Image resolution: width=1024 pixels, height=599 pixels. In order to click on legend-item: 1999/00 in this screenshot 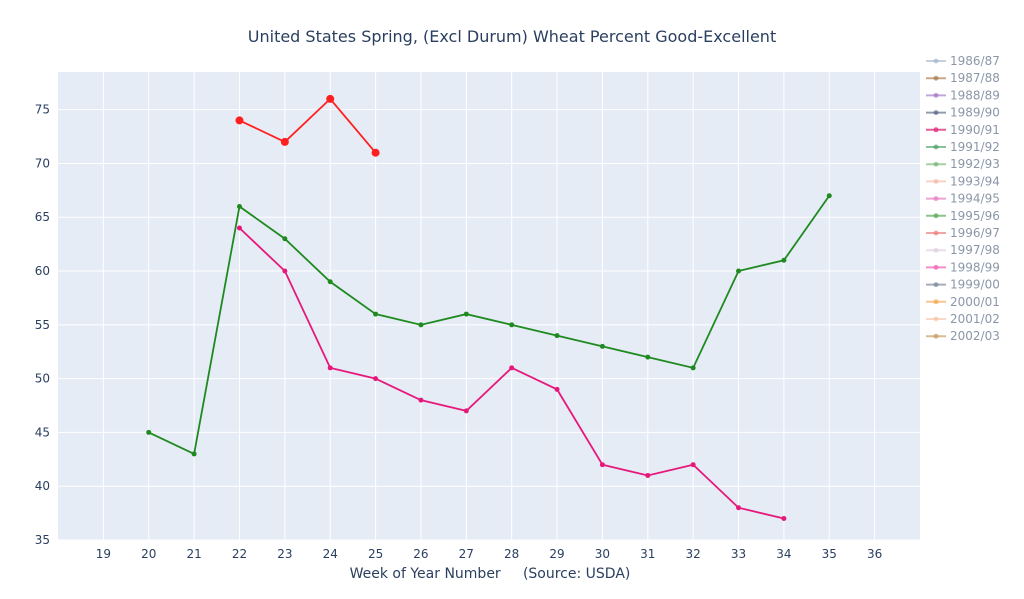, I will do `click(963, 285)`.